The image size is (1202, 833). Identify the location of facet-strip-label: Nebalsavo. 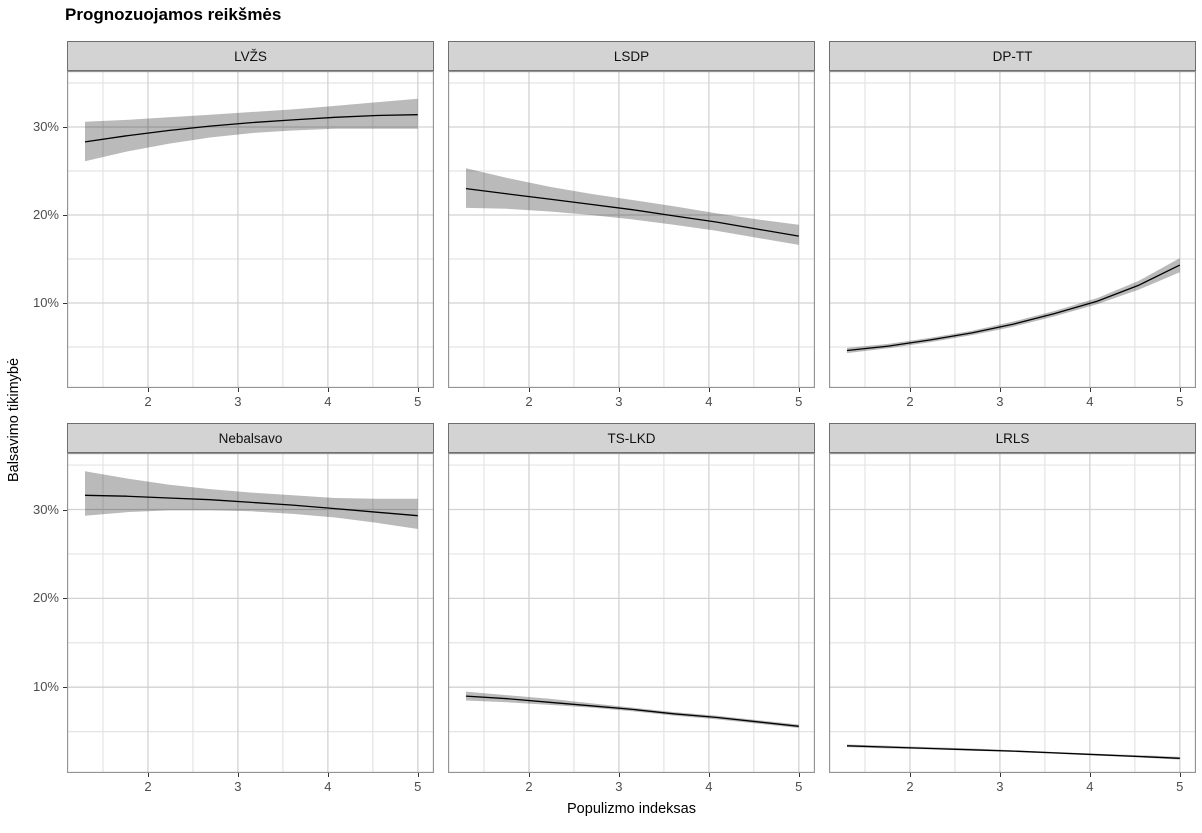
(250, 438).